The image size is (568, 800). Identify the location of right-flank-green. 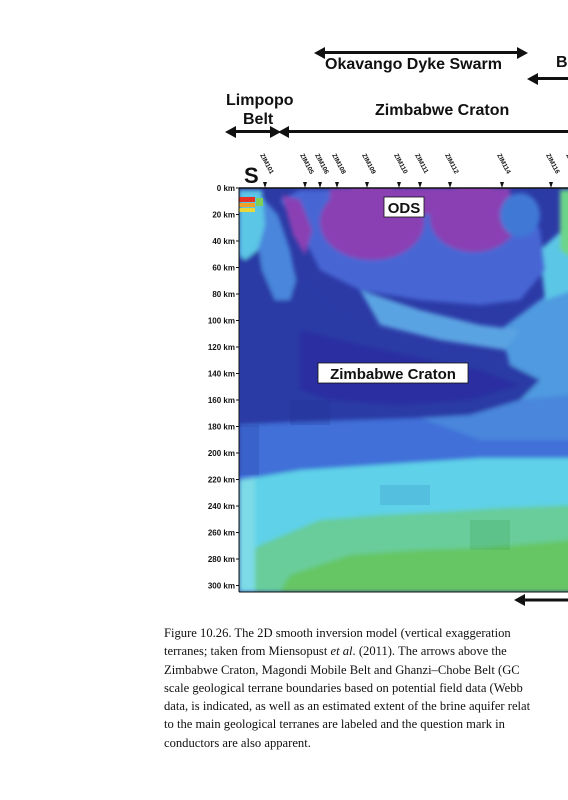
(564, 223).